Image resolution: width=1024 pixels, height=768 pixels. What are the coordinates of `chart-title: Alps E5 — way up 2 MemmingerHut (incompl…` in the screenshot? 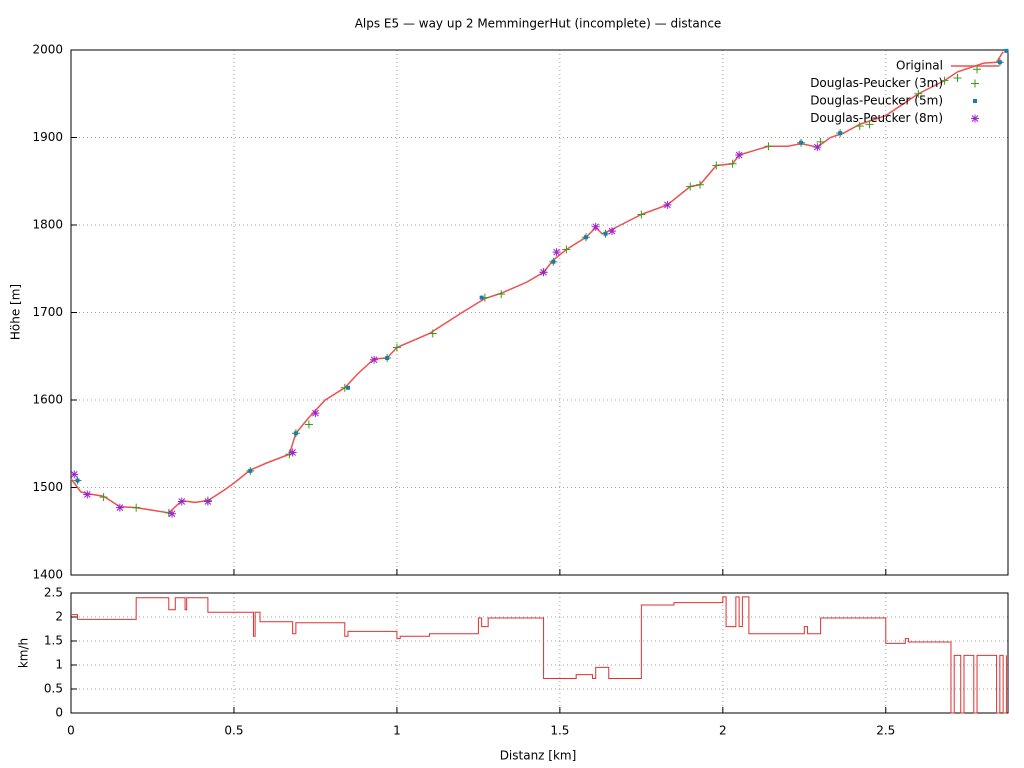 It's located at (538, 24).